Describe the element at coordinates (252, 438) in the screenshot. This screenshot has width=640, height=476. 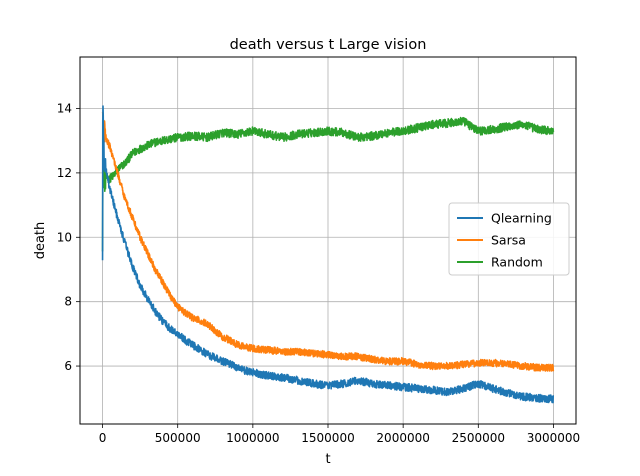
I see `x-tick-label: 1000000` at that location.